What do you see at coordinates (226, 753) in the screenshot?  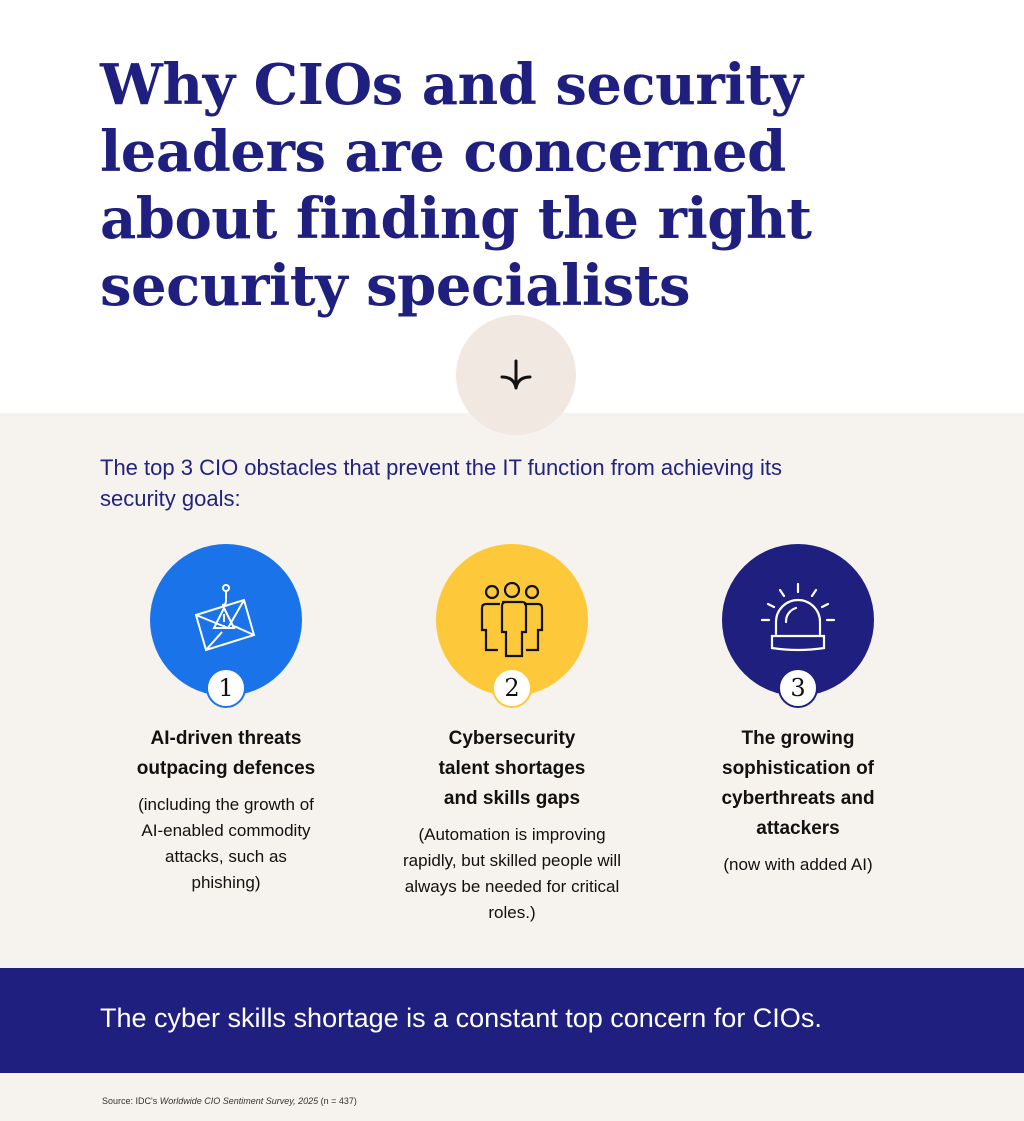 I see `obstacle-heading: AI-driven threats outpacing defences` at bounding box center [226, 753].